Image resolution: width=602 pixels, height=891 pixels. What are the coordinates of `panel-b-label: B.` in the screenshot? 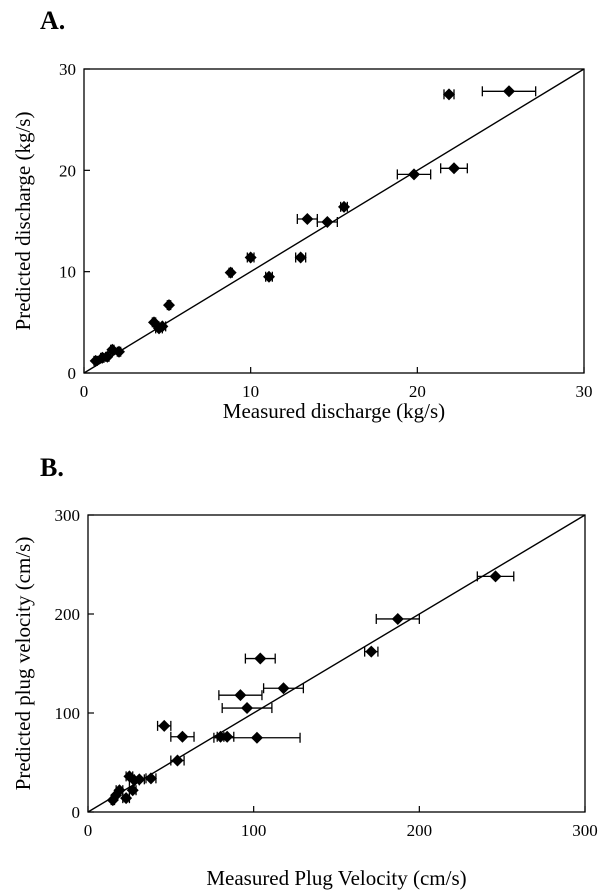 It's located at (52, 467).